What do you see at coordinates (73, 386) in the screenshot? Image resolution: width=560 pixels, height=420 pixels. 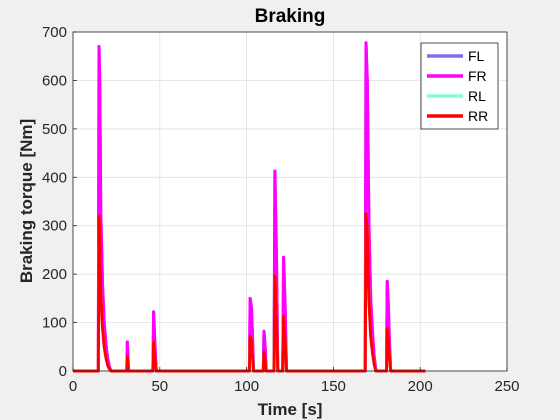 I see `x-tick-label: 0` at bounding box center [73, 386].